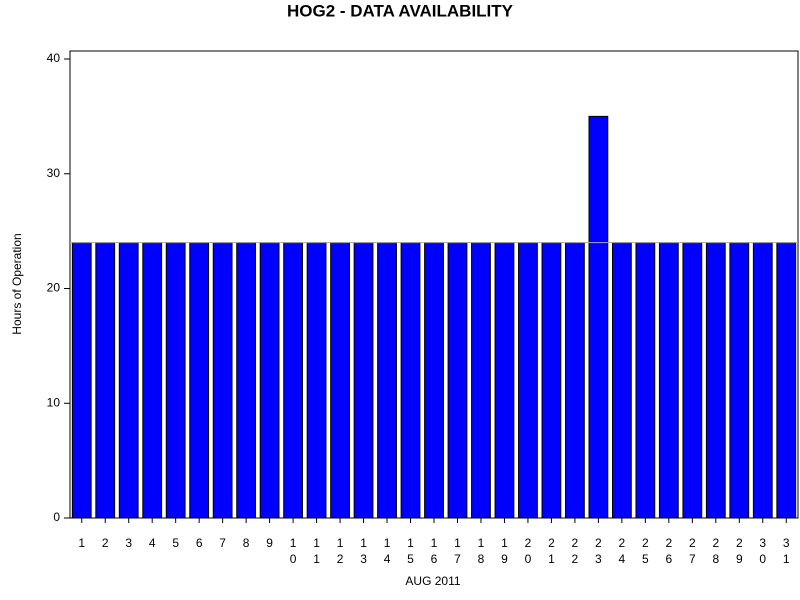 The image size is (800, 600). What do you see at coordinates (411, 552) in the screenshot?
I see `x-tick-label: 15` at bounding box center [411, 552].